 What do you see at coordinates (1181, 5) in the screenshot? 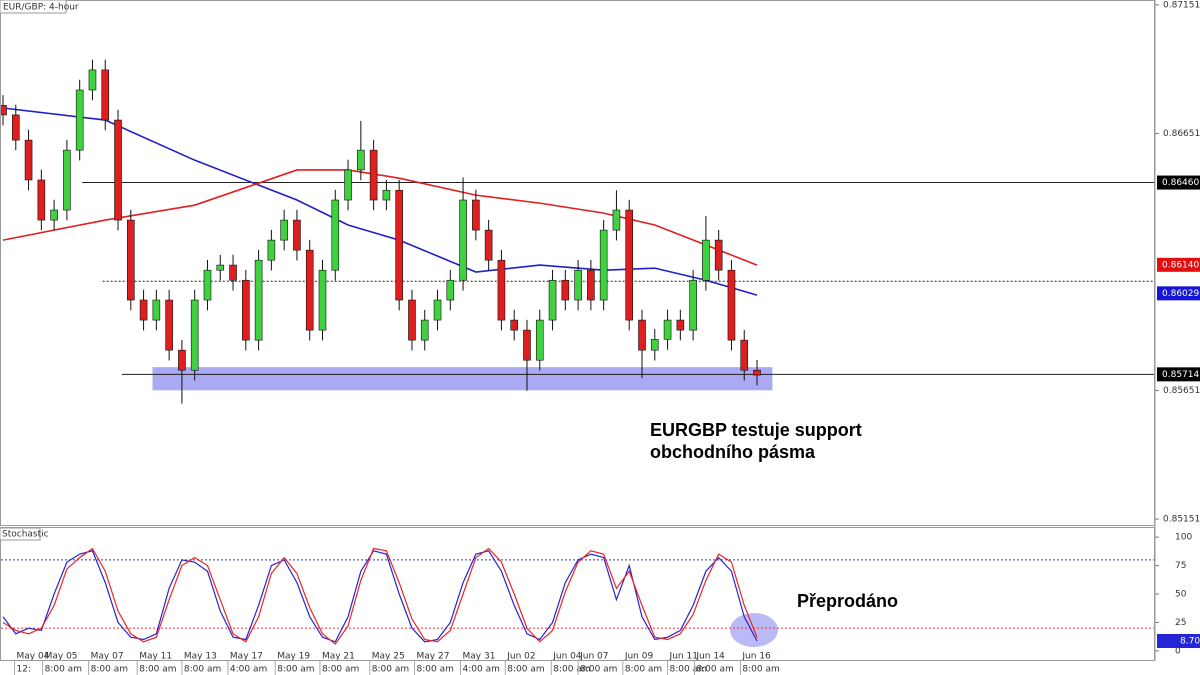
I see `y-tick-label: 0.87151` at bounding box center [1181, 5].